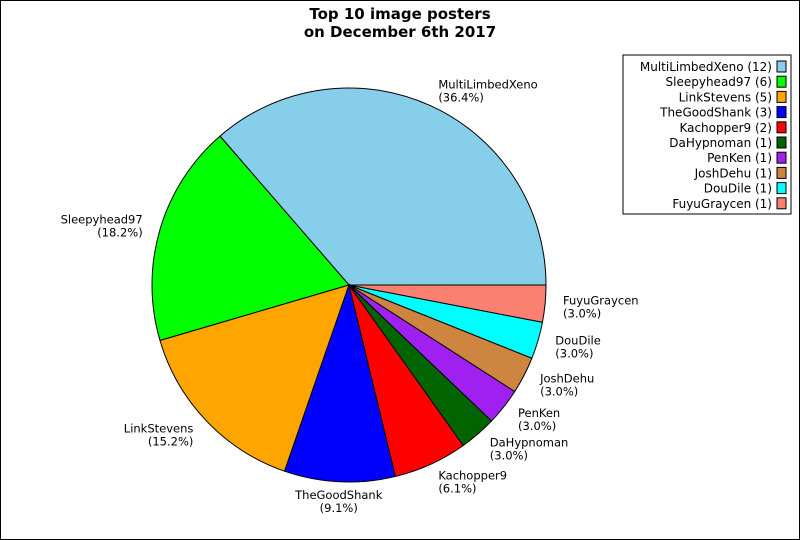  I want to click on legend-label-thegoodshank: TheGoodShank (3), so click(715, 113).